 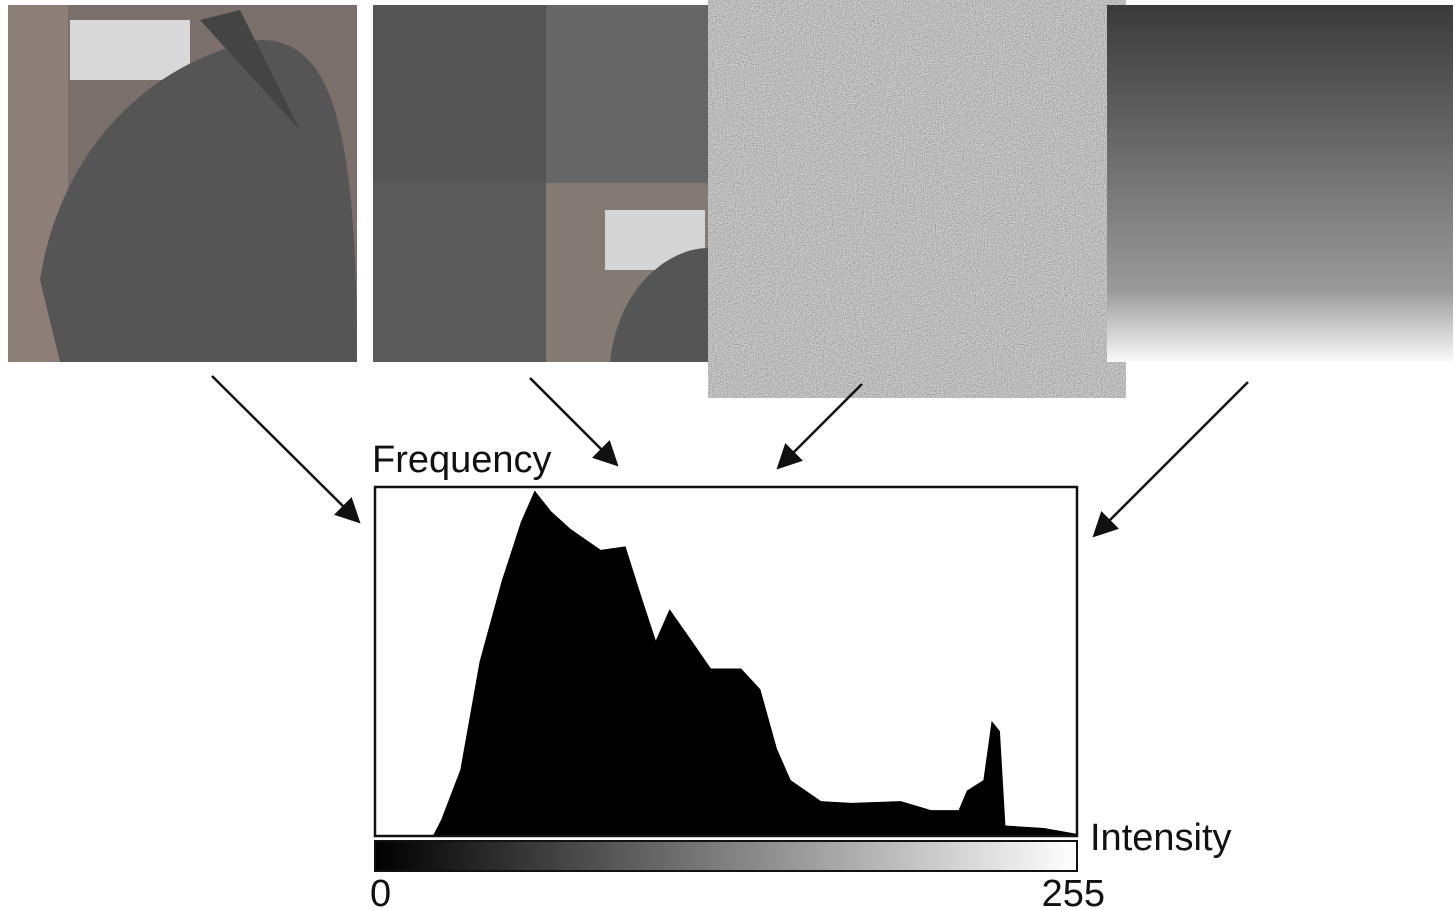 I want to click on arrows, so click(x=730, y=456).